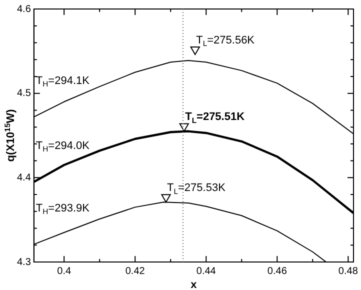 This screenshot has height=290, width=361. What do you see at coordinates (24, 9) in the screenshot?
I see `y-tick-label: 4.6` at bounding box center [24, 9].